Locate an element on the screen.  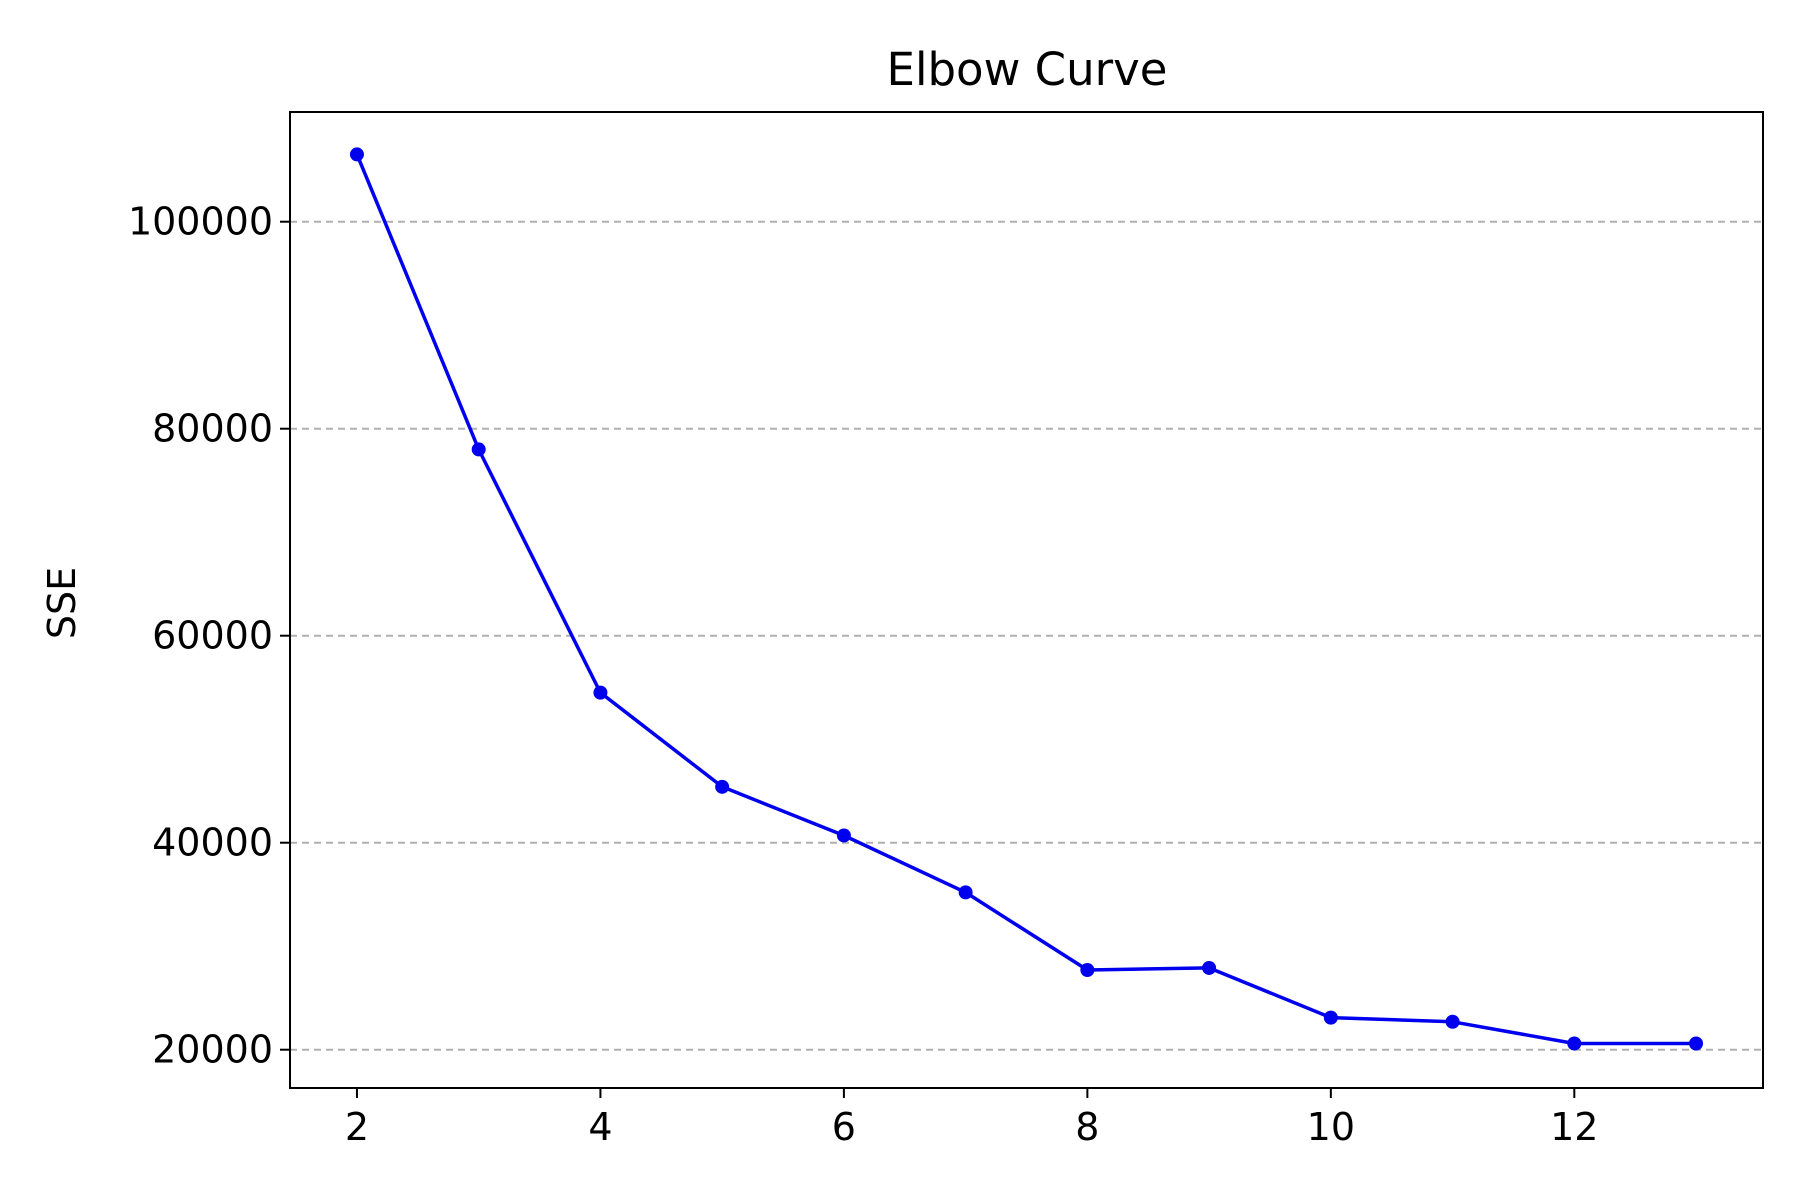
x-tick-label: 12 is located at coordinates (1574, 1127).